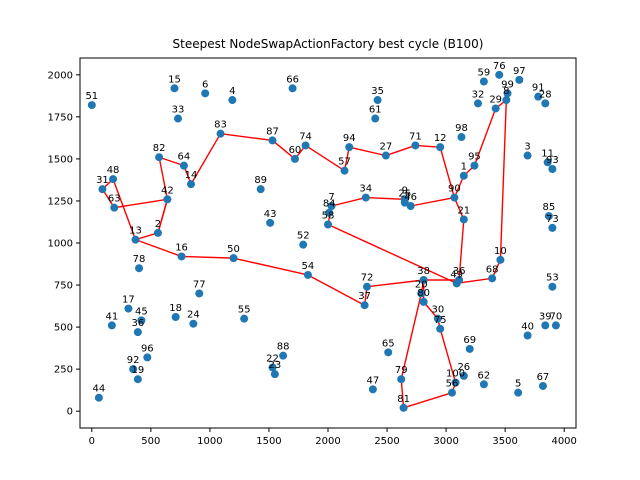 This screenshot has height=480, width=640. I want to click on point-label: 97, so click(519, 71).